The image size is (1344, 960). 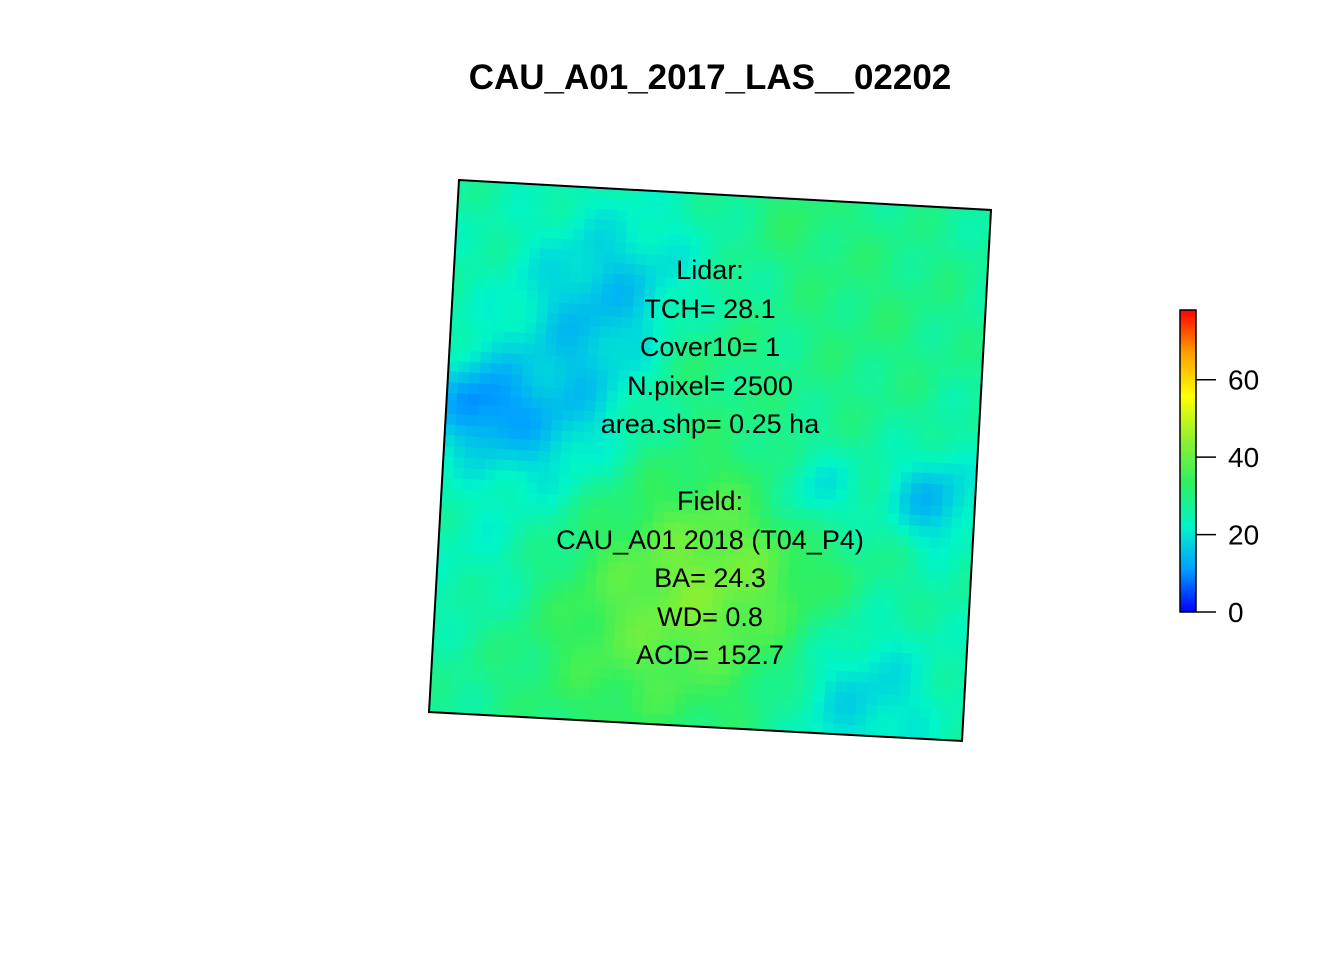 I want to click on color-legend: 0 20 40 60, so click(x=1219, y=468).